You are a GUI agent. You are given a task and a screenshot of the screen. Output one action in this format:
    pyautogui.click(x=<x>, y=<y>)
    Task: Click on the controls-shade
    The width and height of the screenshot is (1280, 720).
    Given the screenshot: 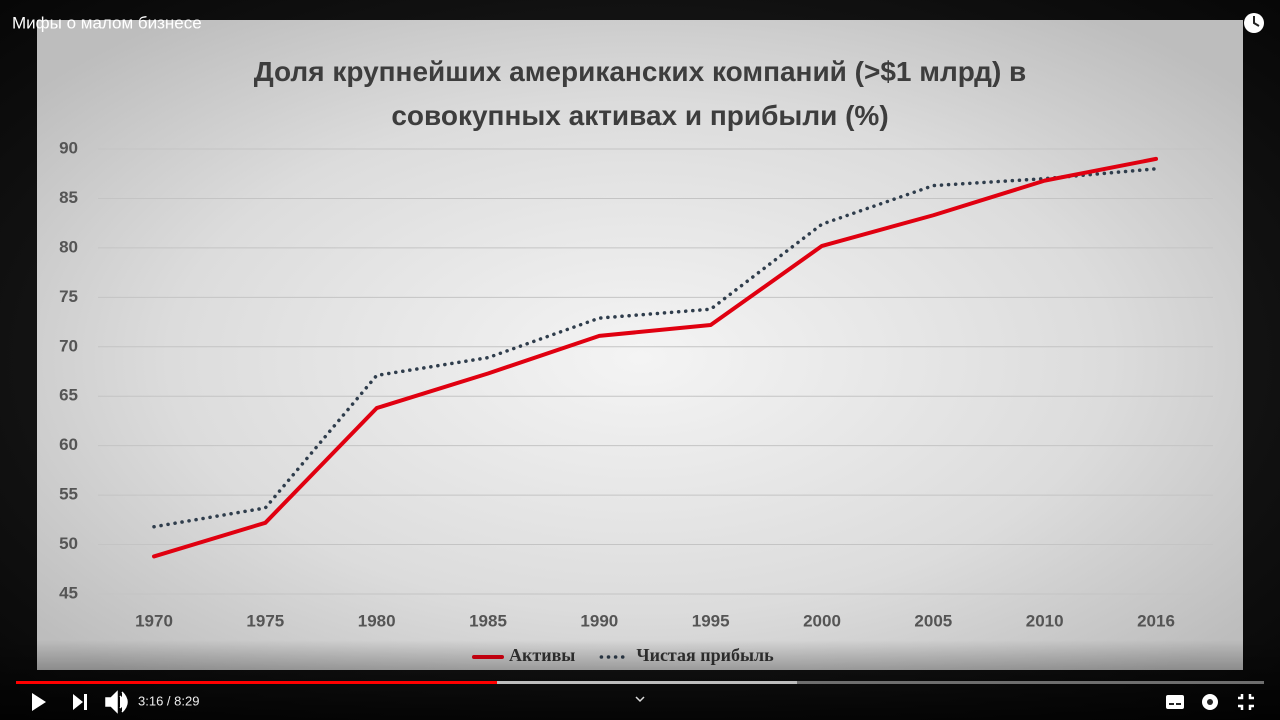 What is the action you would take?
    pyautogui.click(x=640, y=680)
    